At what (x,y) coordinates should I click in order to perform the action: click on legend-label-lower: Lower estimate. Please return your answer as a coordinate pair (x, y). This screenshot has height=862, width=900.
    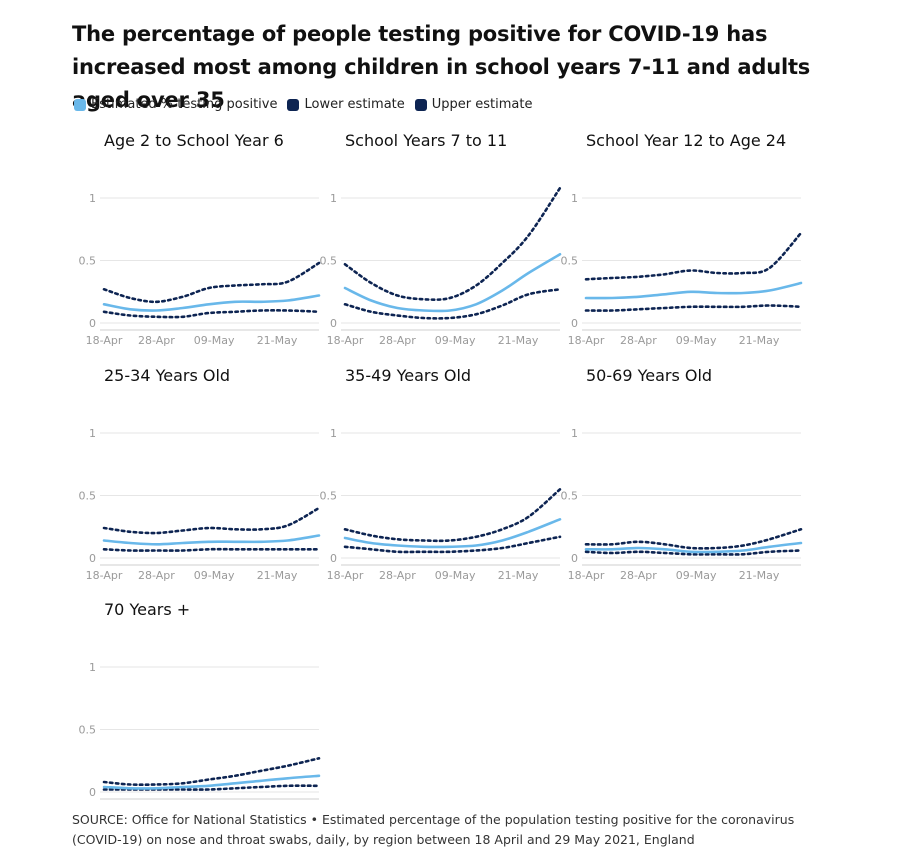
    Looking at the image, I should click on (354, 104).